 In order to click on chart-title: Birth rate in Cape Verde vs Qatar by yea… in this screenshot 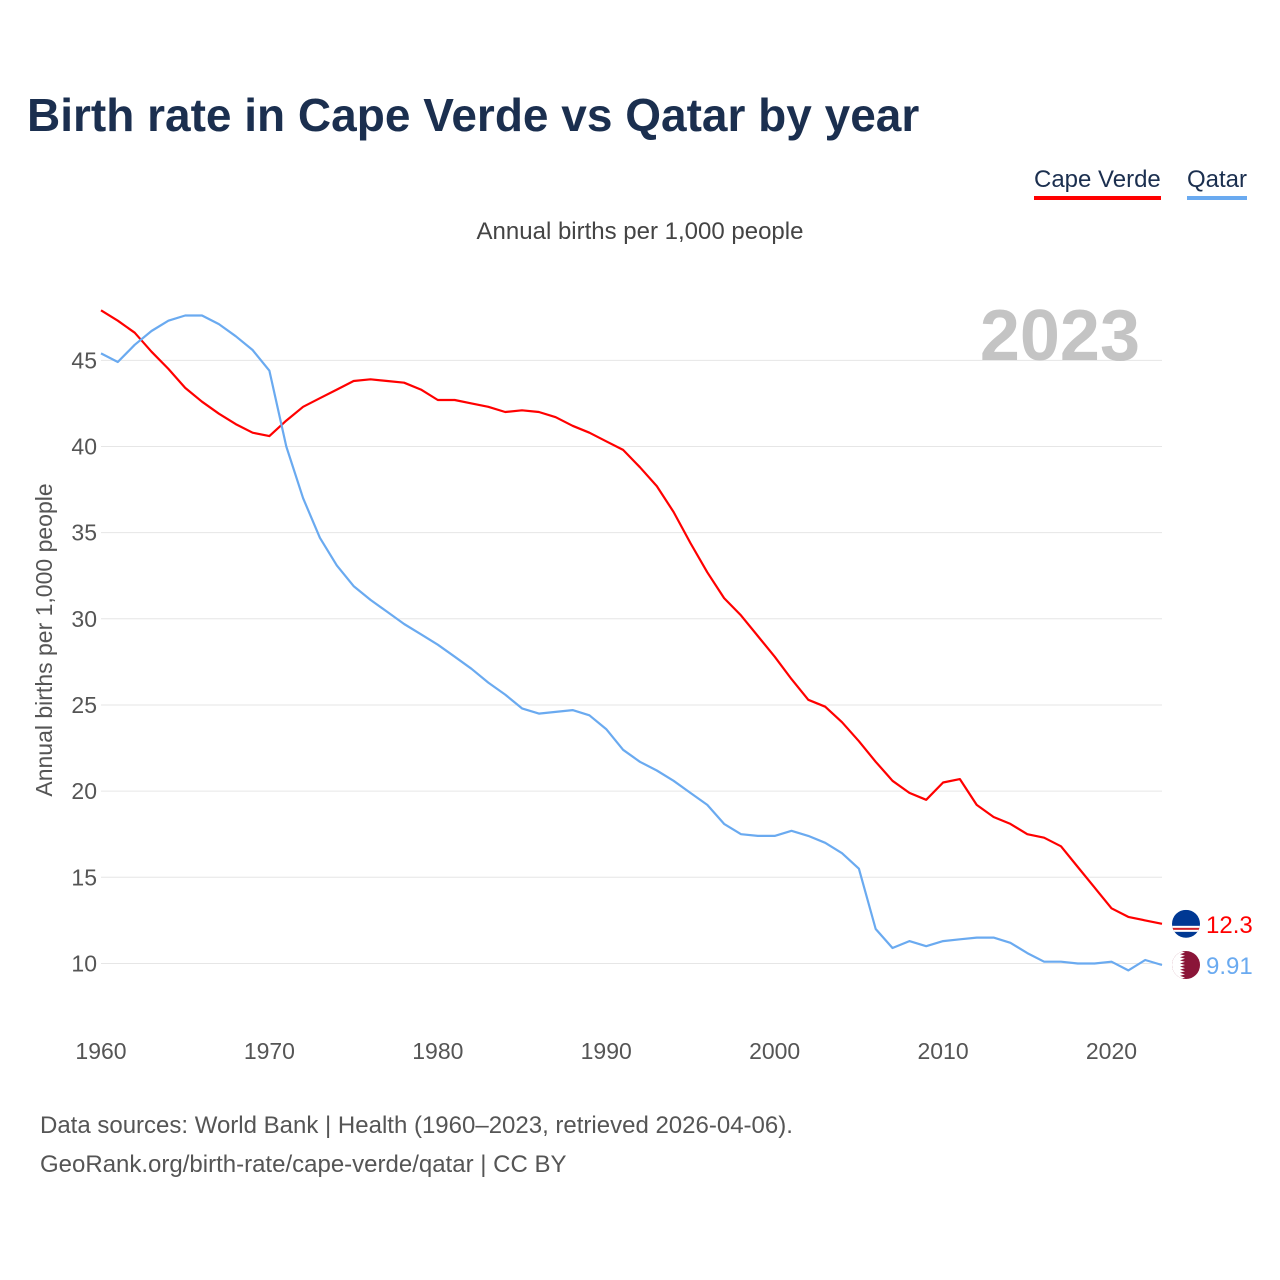, I will do `click(473, 115)`.